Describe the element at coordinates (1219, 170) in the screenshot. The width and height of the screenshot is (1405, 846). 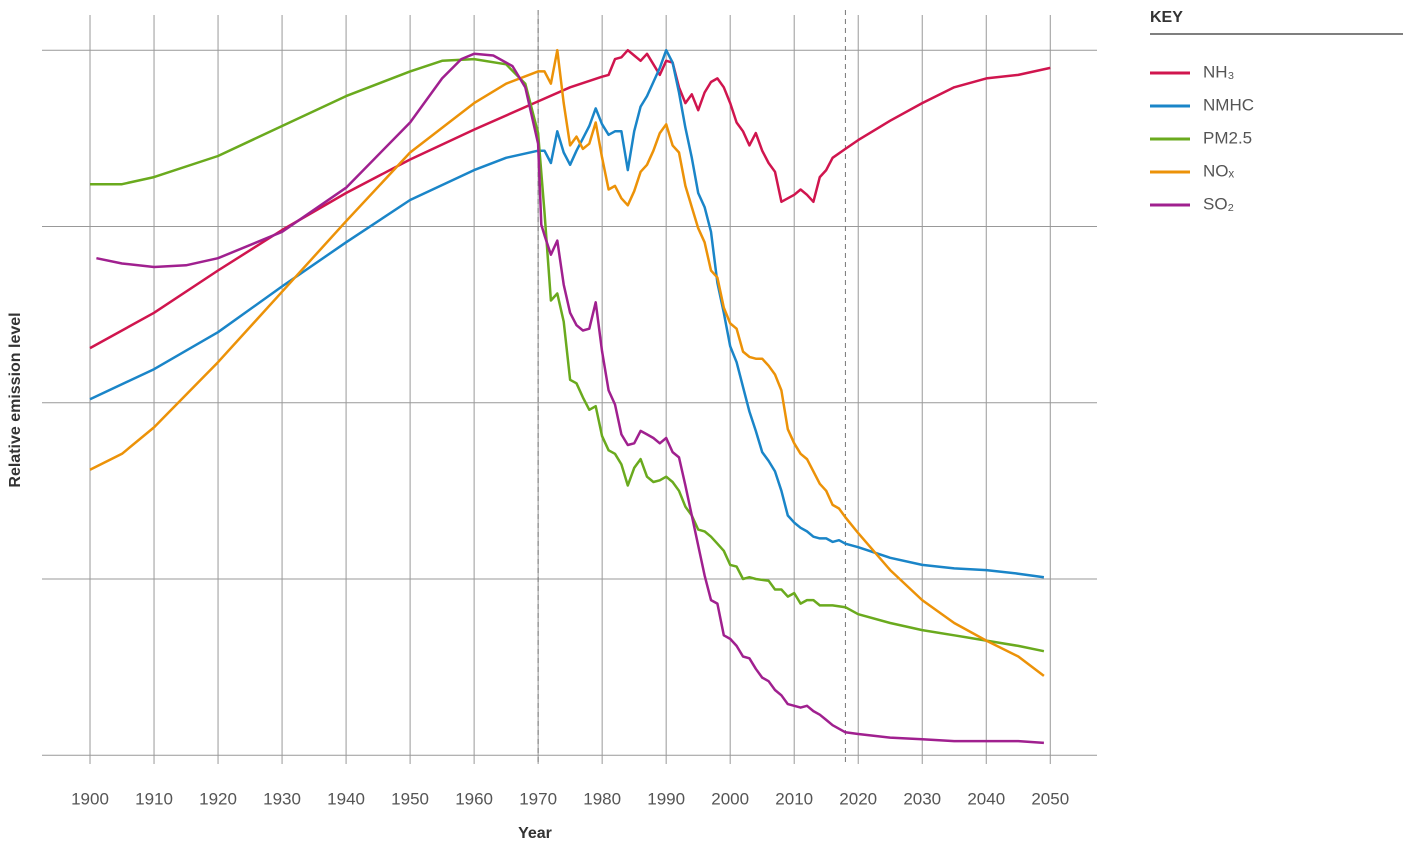
I see `legend-label: NOₓ` at that location.